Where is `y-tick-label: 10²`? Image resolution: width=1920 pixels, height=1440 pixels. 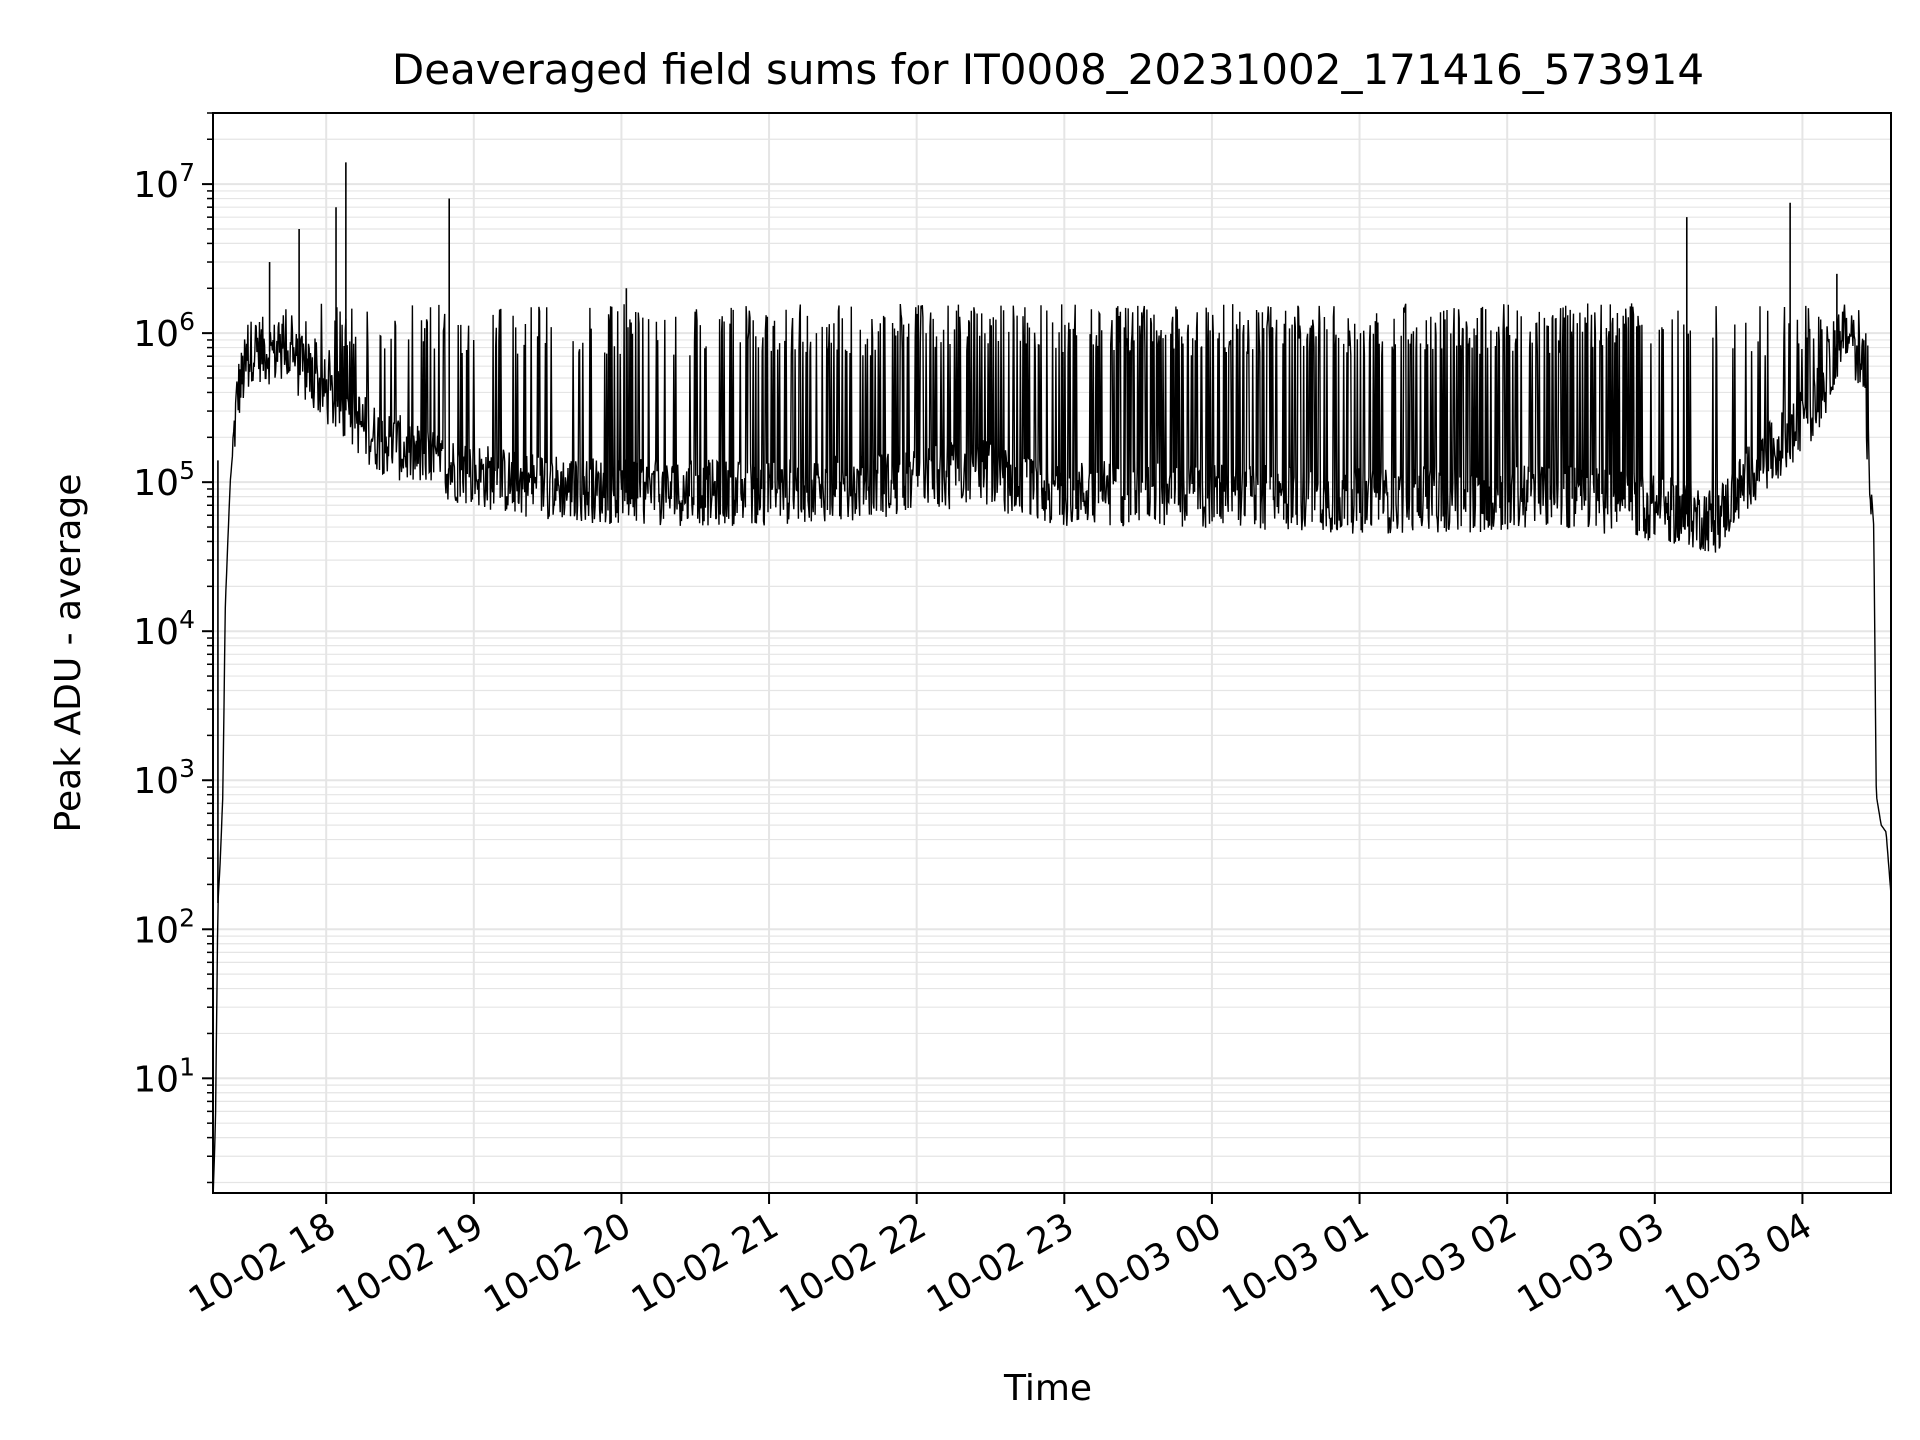
y-tick-label: 10² is located at coordinates (164, 927).